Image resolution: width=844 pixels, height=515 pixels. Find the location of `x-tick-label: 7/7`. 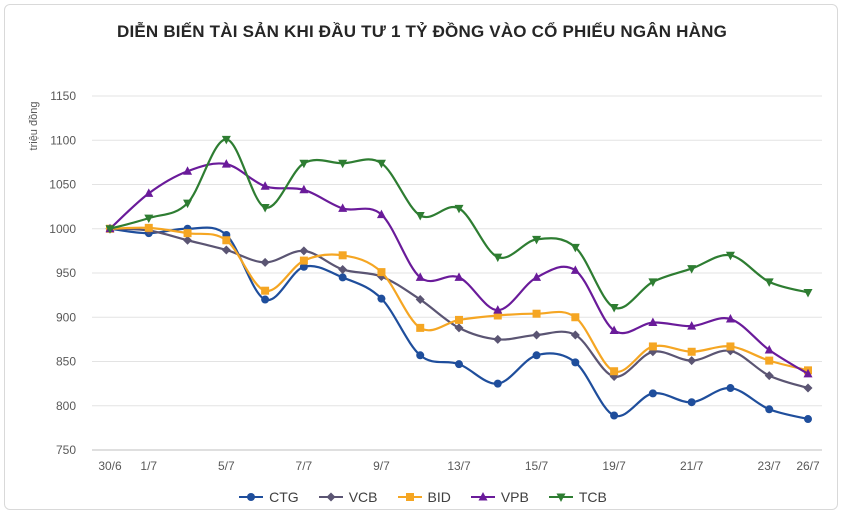

x-tick-label: 7/7 is located at coordinates (304, 466).